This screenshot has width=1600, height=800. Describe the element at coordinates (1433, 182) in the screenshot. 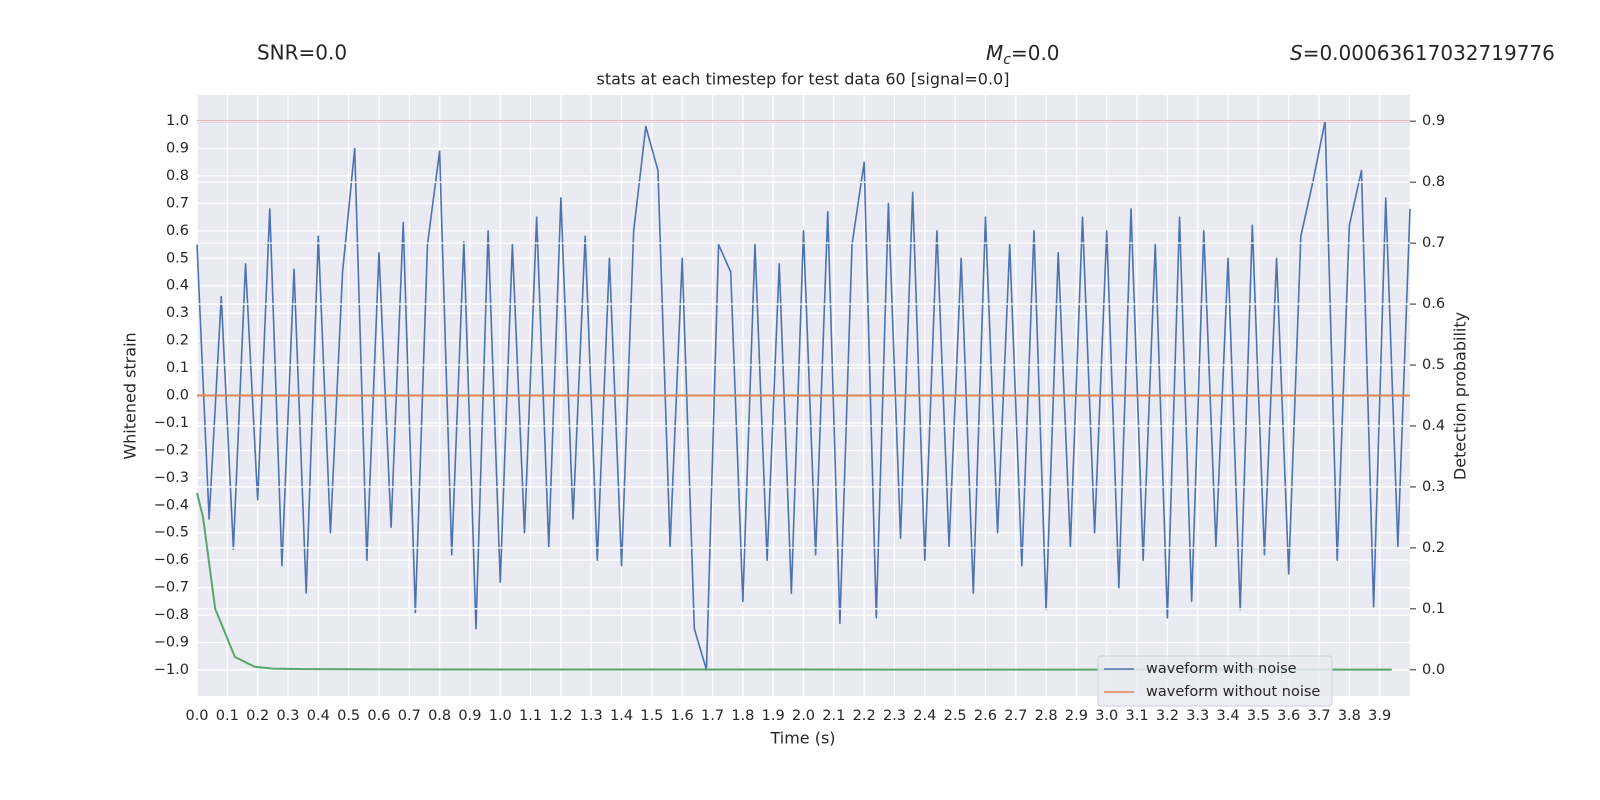

I see `y2-tick-label: 0.8` at that location.